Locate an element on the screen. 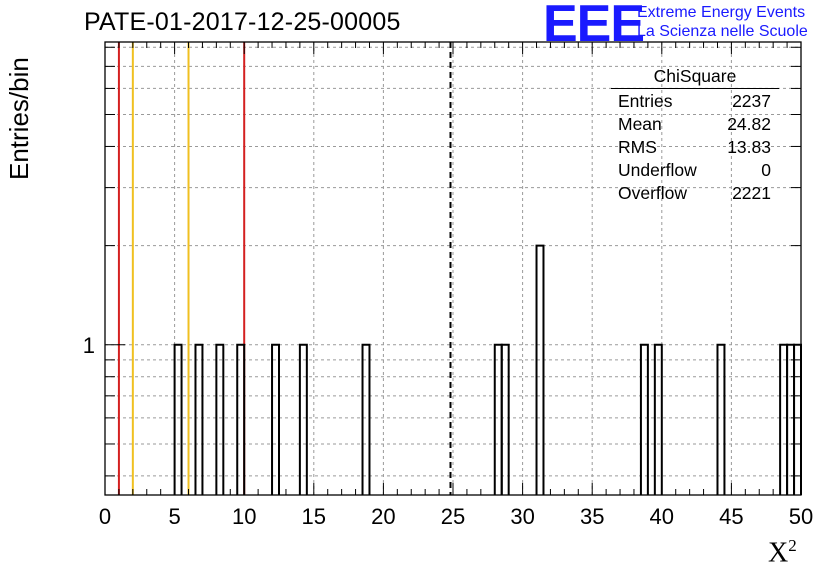  x-tick-label: 25 is located at coordinates (453, 516).